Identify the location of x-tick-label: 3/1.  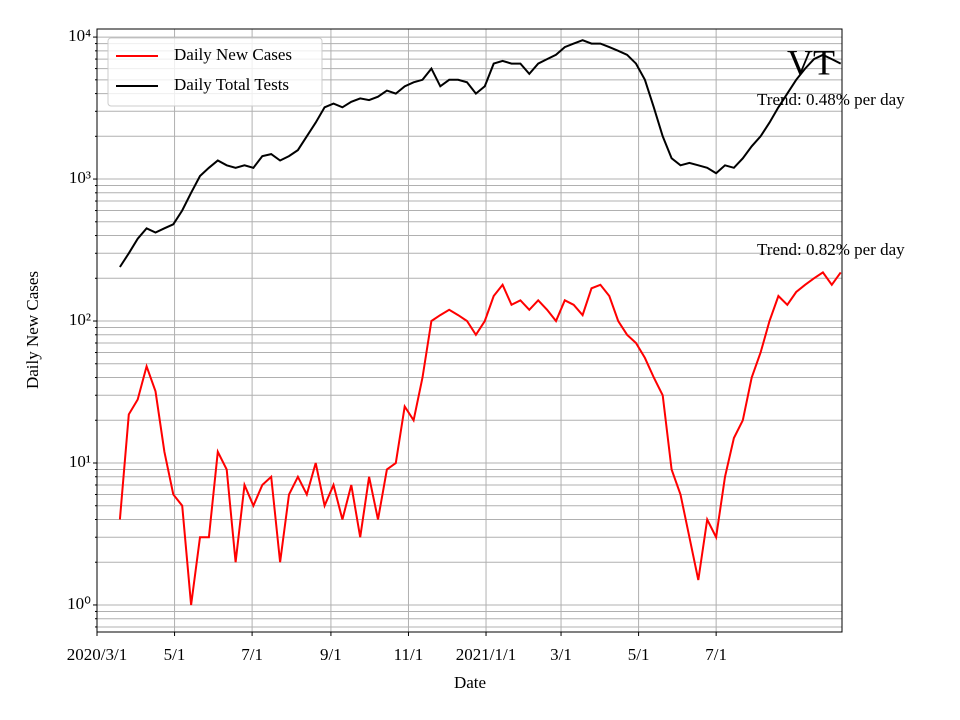
(561, 654).